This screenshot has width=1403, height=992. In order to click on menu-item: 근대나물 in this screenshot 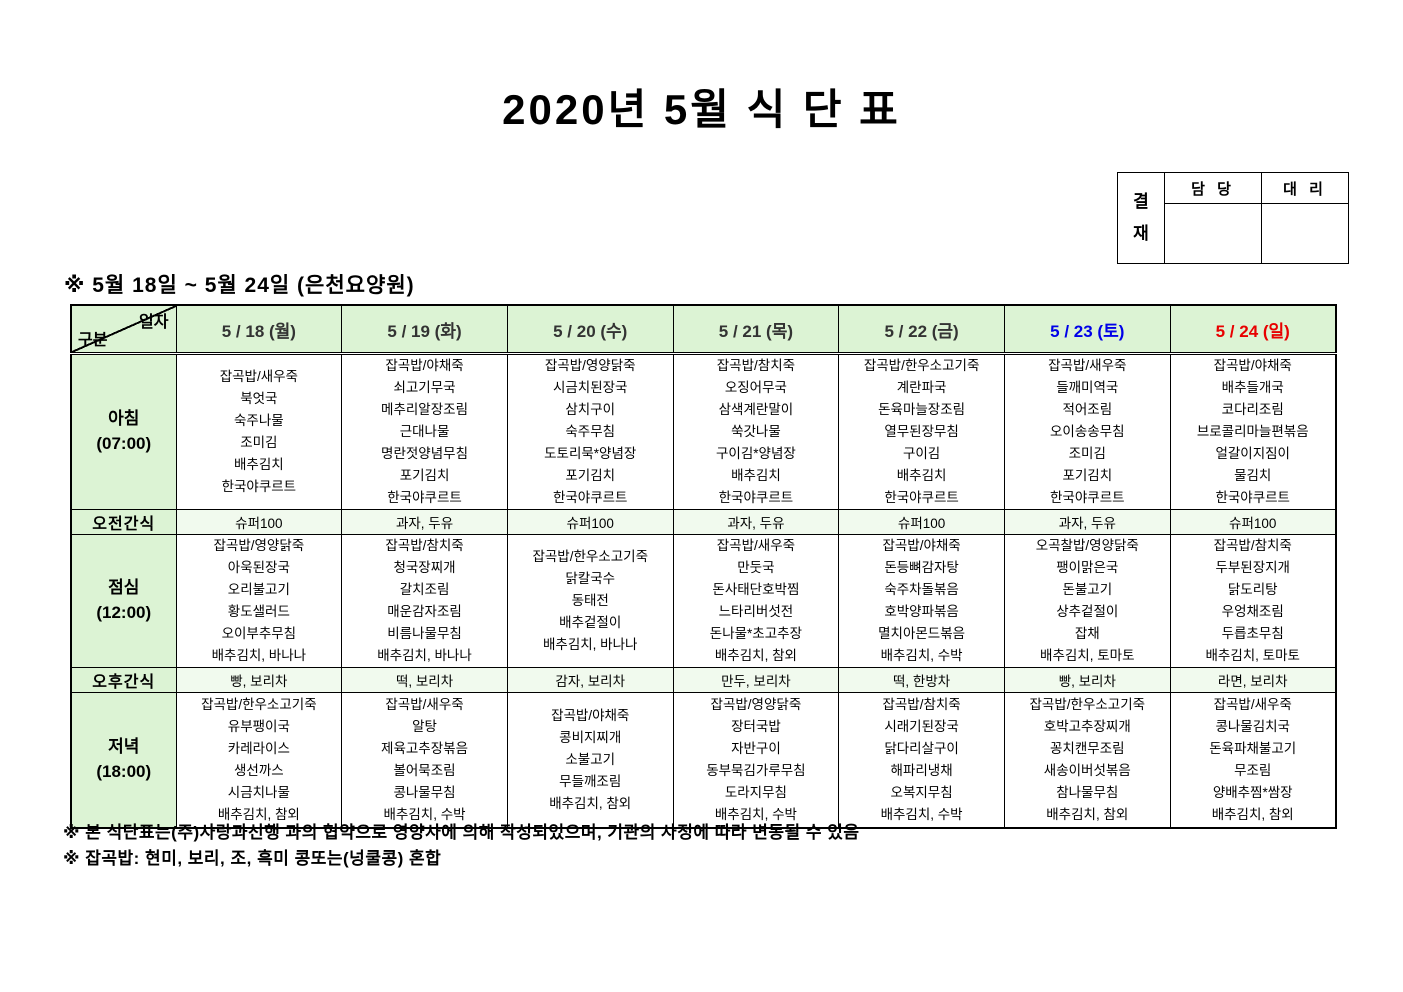, I will do `click(424, 431)`.